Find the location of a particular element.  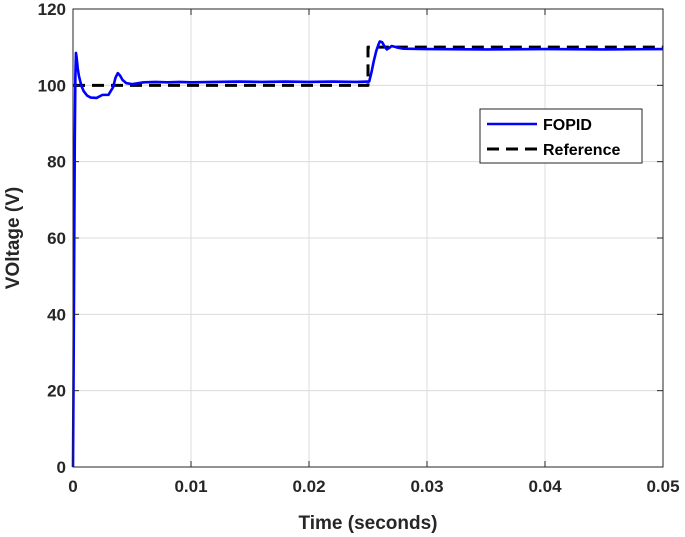

y-tick-label: 80 is located at coordinates (56, 162).